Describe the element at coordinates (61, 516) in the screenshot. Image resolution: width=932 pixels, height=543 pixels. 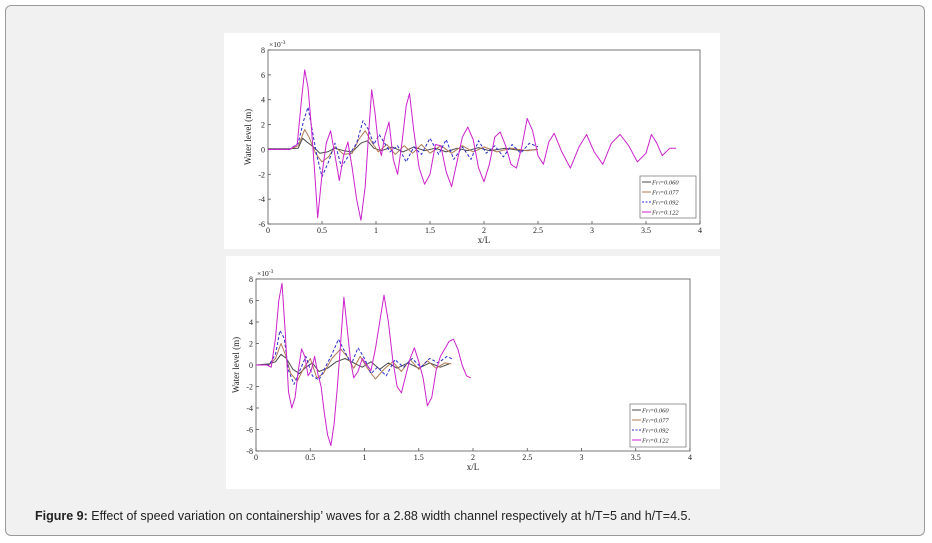
I see `caption-label: Figure 9:` at that location.